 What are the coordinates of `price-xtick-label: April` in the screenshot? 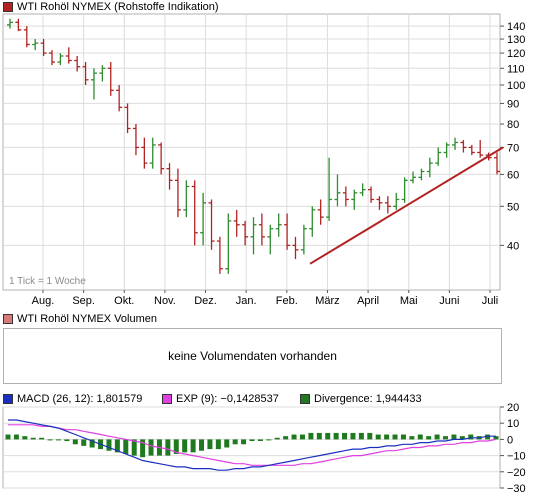 It's located at (368, 301).